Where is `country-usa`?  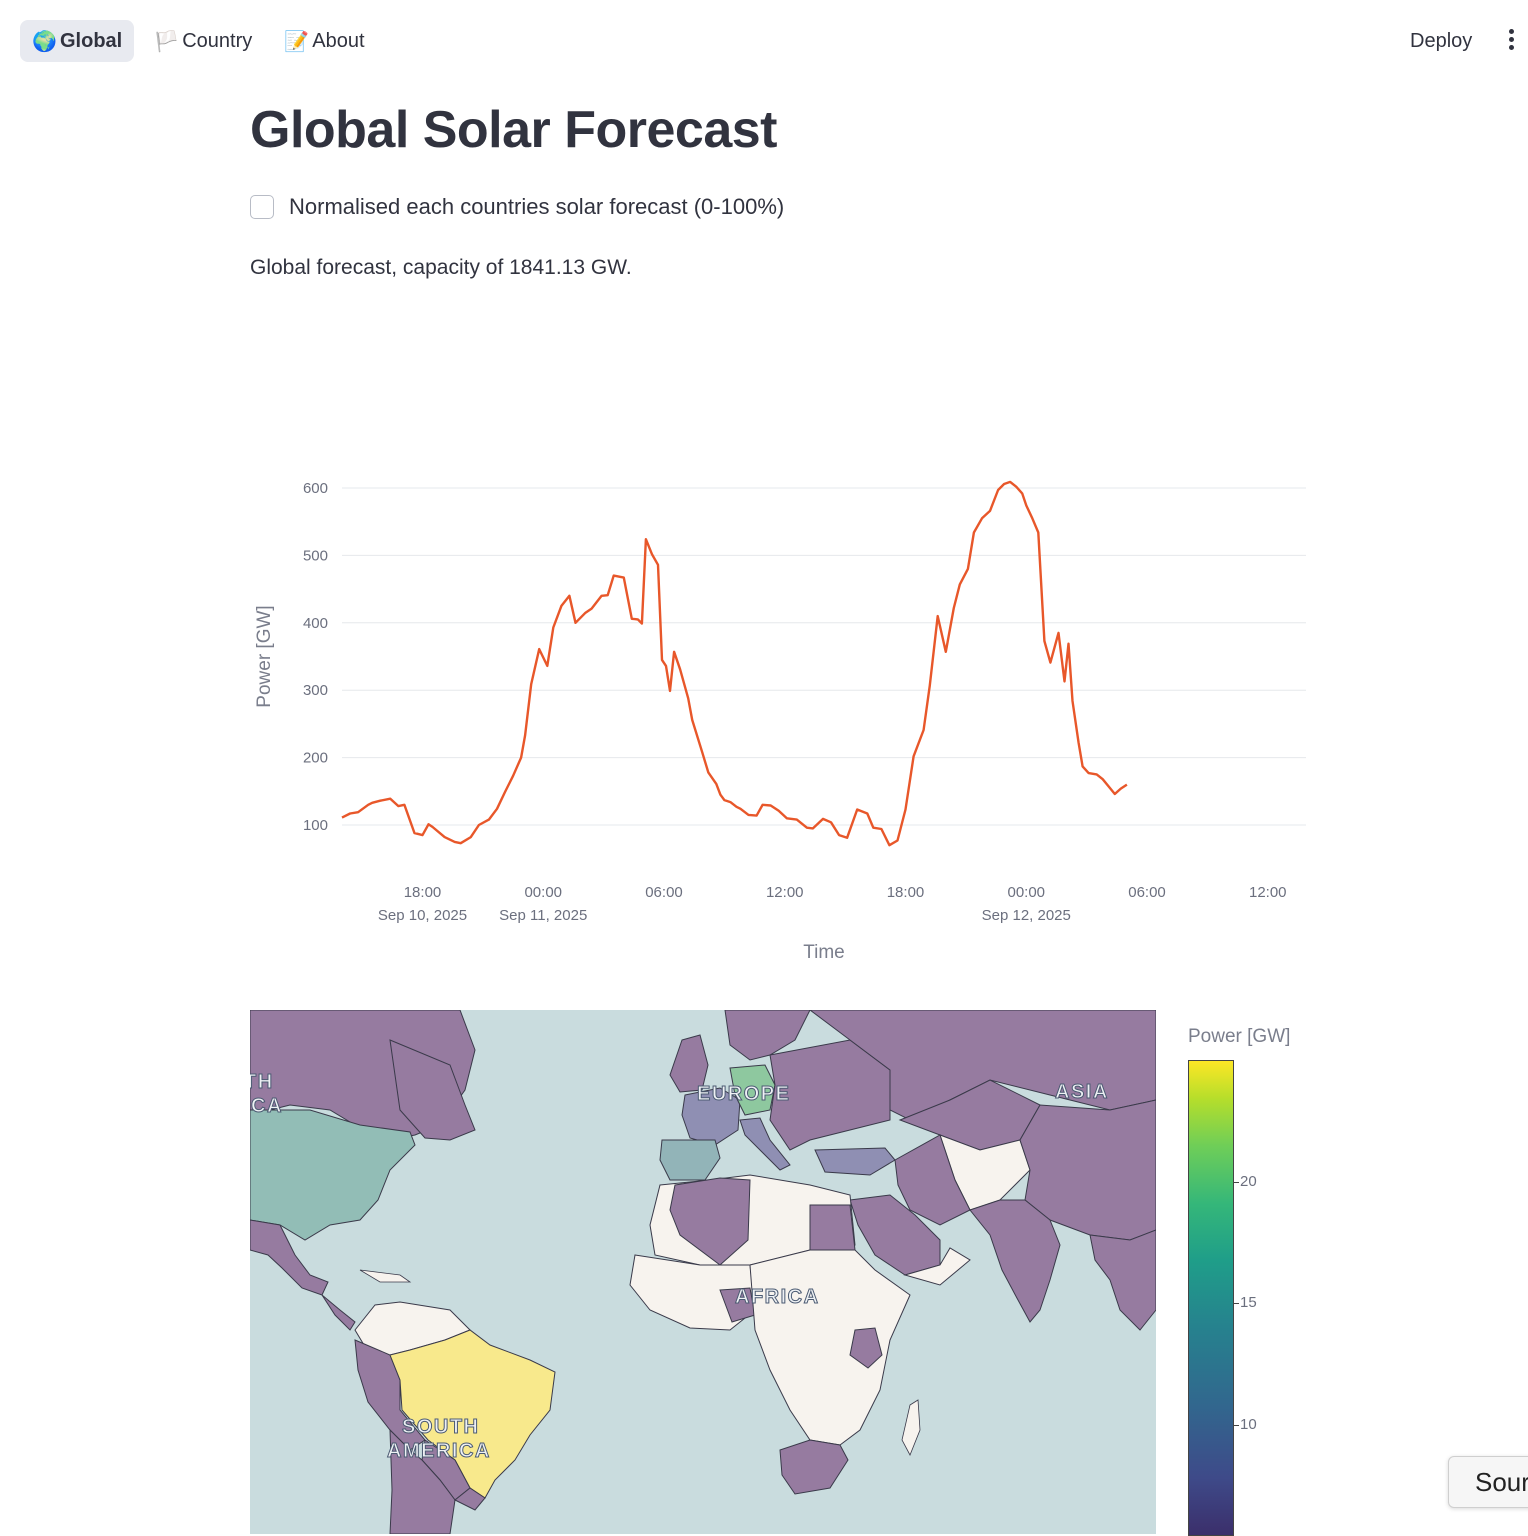 country-usa is located at coordinates (333, 1175).